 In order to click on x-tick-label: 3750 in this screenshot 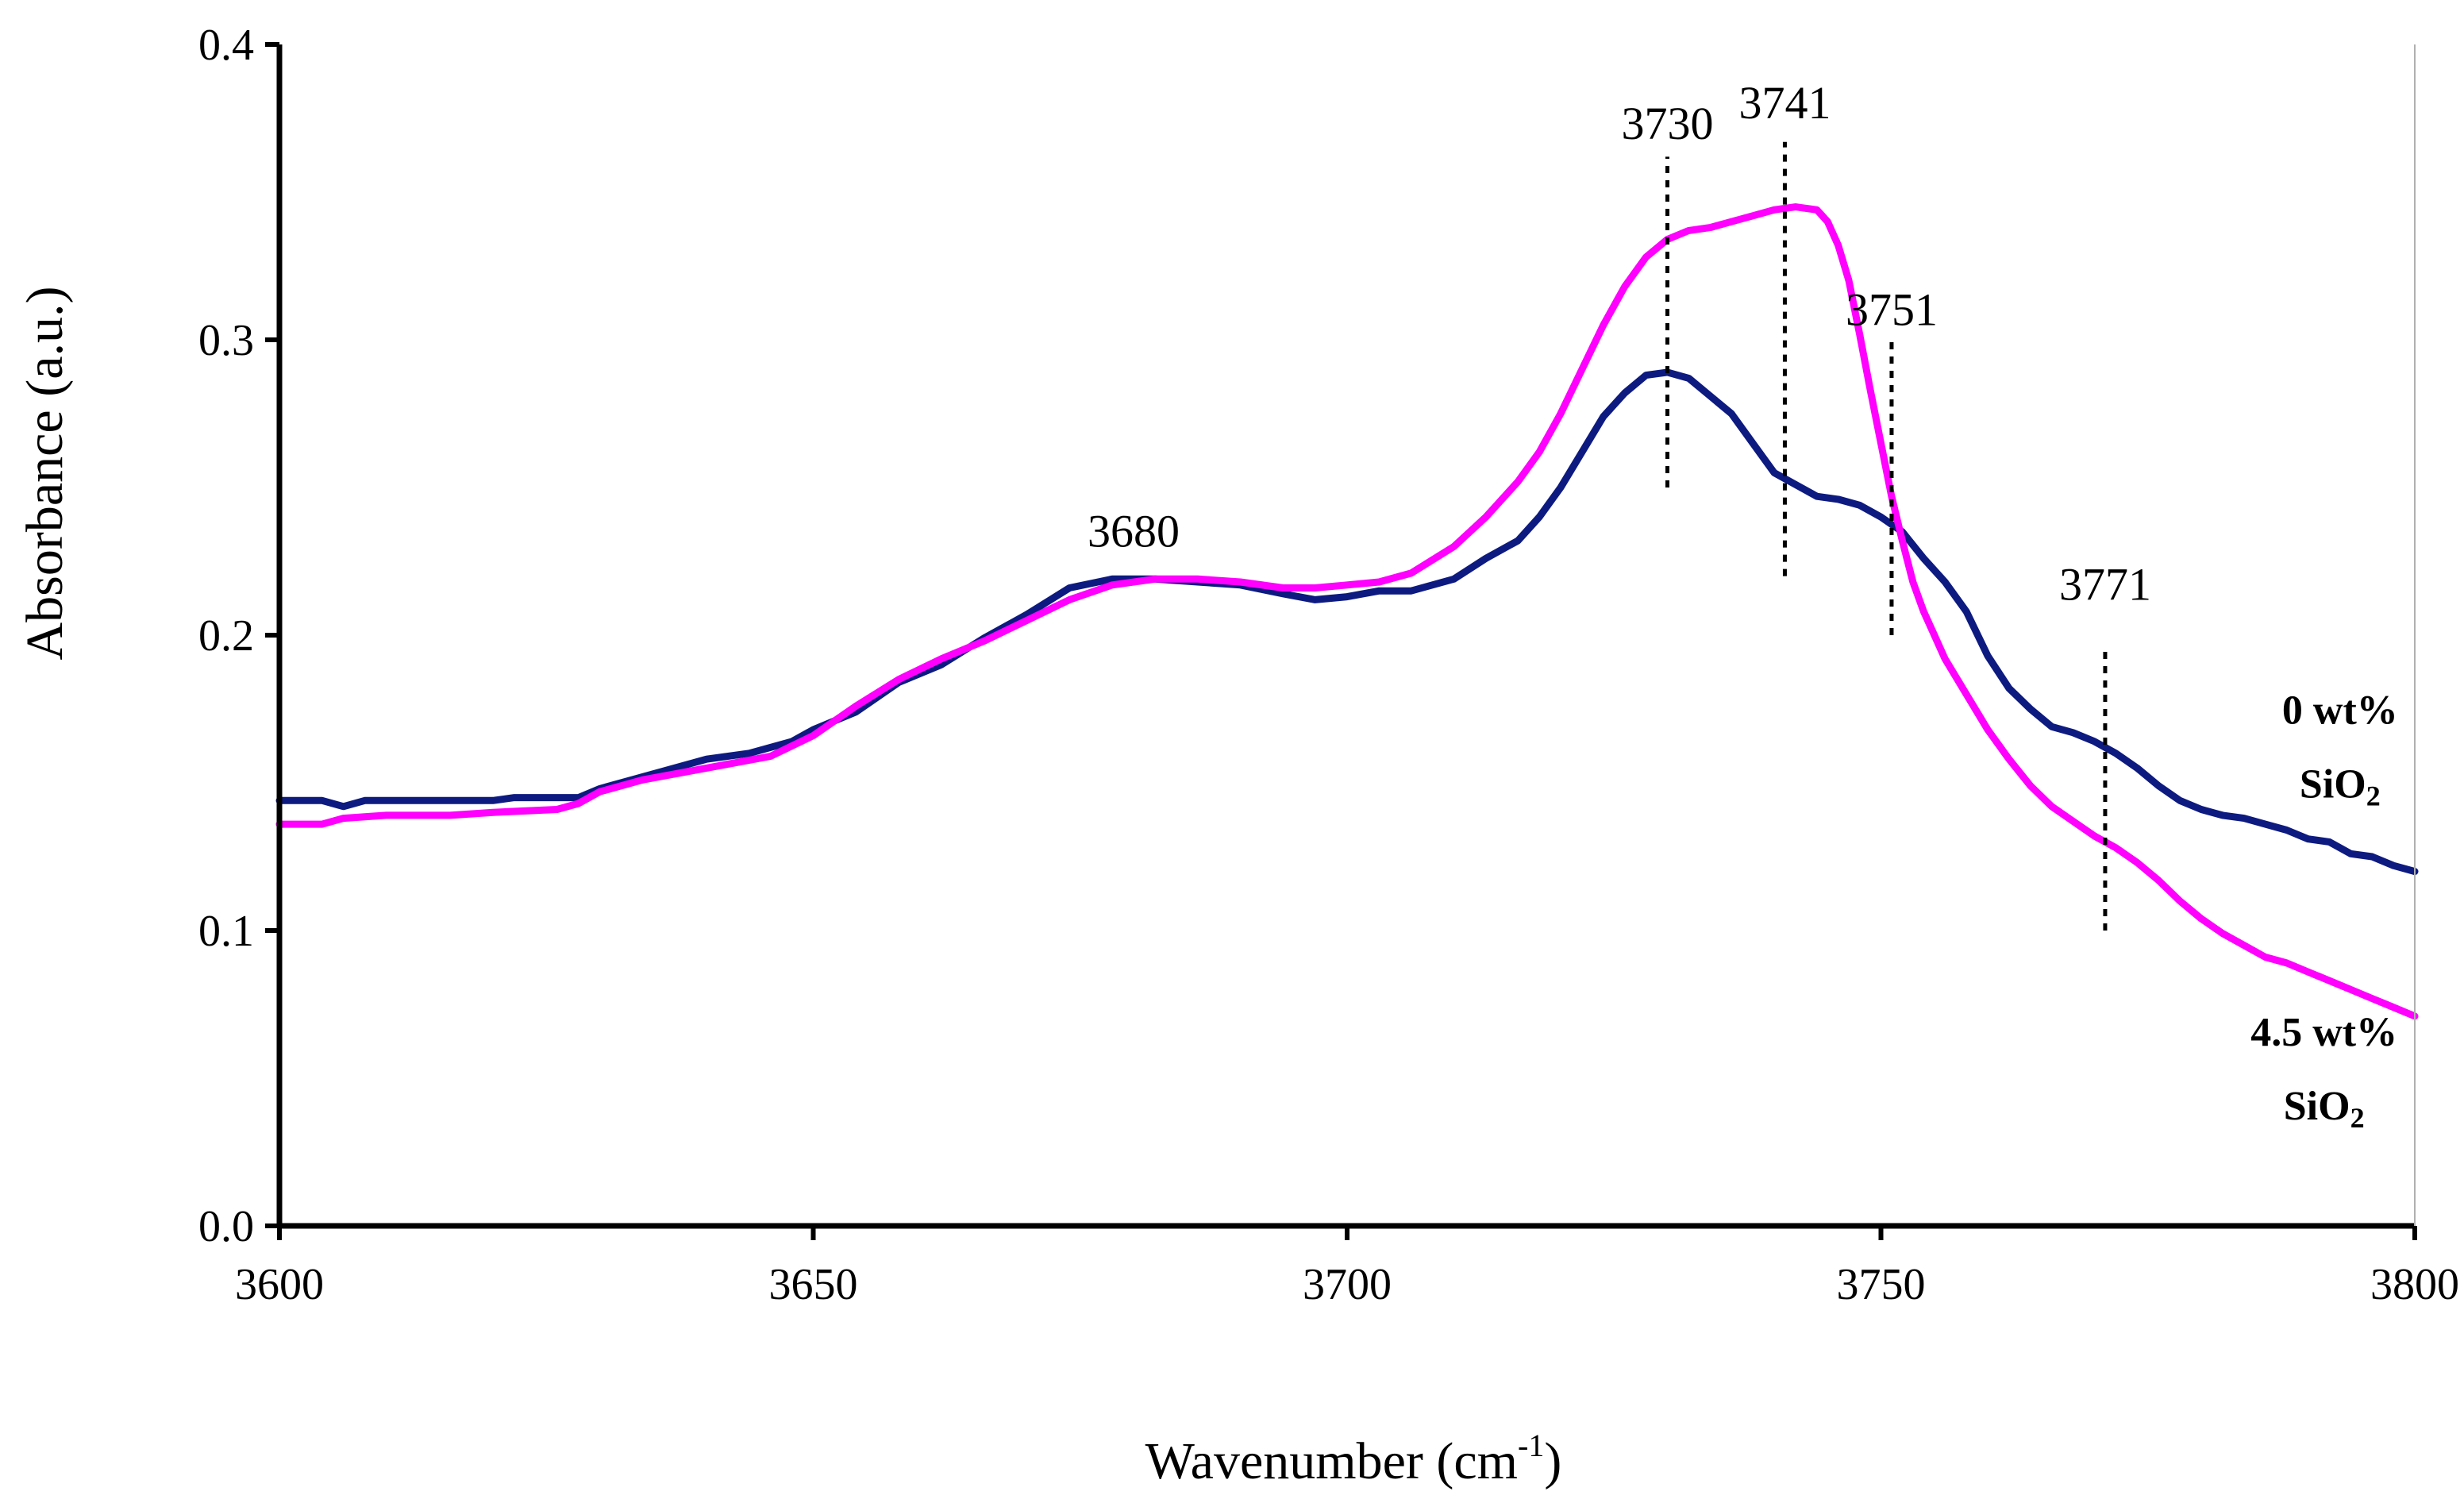, I will do `click(1882, 1284)`.